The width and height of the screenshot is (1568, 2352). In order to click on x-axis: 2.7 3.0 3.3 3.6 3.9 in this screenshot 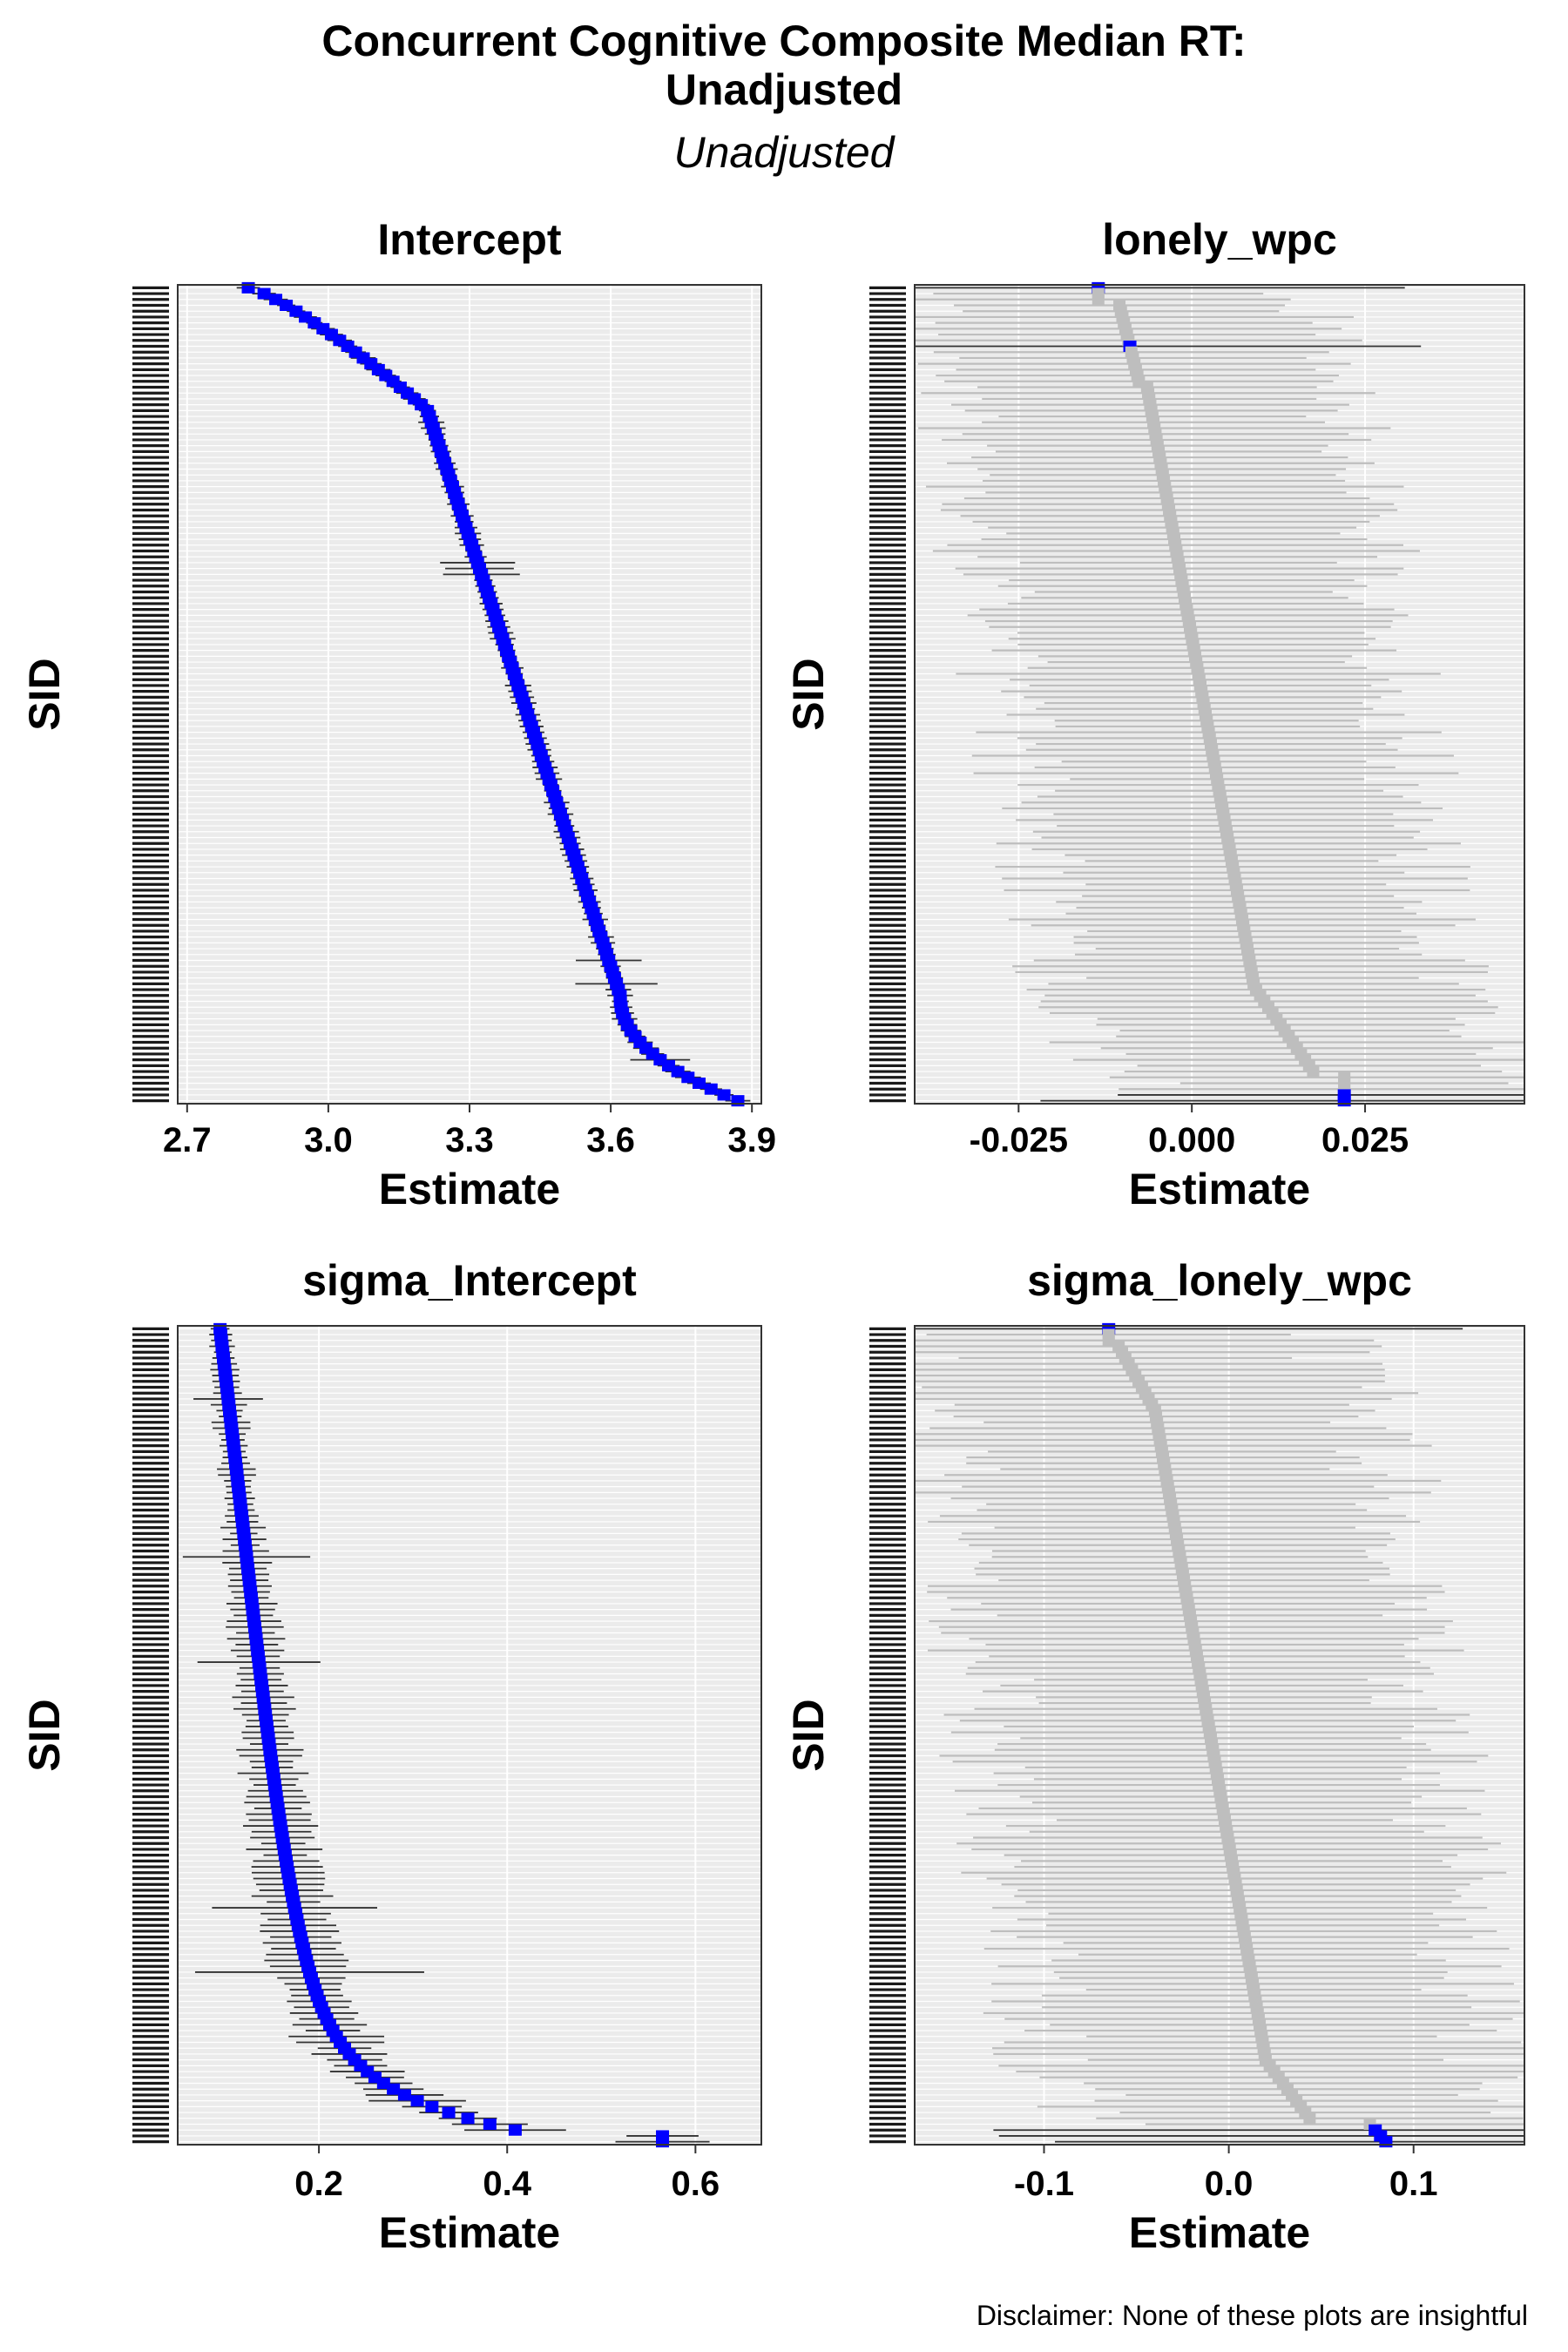, I will do `click(470, 1132)`.